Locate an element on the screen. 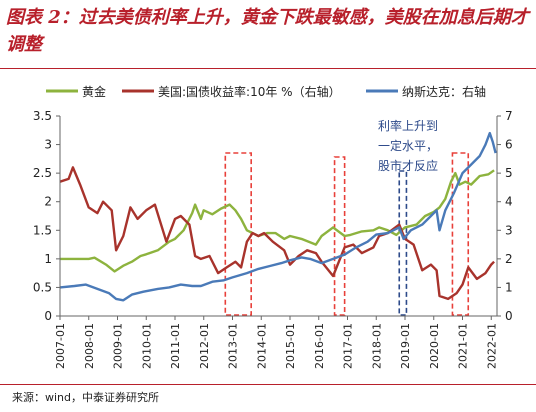  x-tick-label: 2007-01 is located at coordinates (60, 346).